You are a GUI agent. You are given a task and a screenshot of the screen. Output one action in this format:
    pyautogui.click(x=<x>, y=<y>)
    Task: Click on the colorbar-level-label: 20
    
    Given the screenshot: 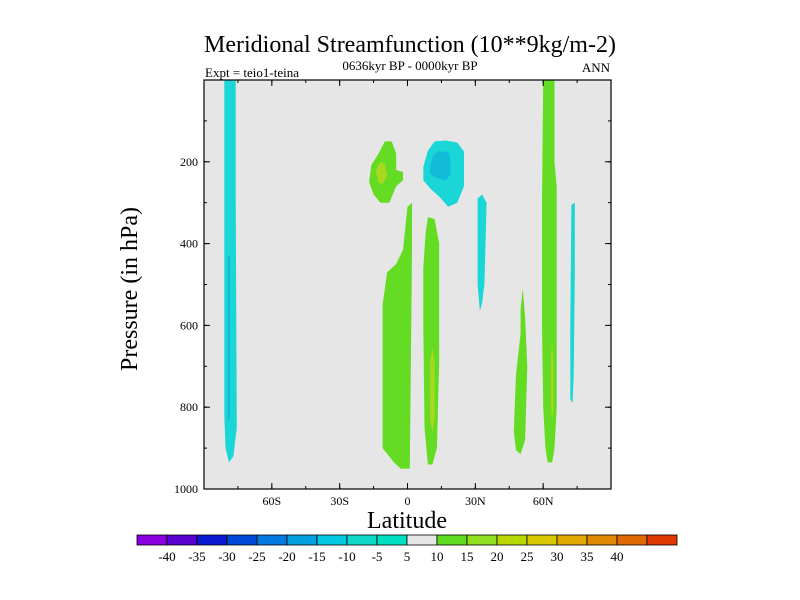 What is the action you would take?
    pyautogui.click(x=497, y=556)
    